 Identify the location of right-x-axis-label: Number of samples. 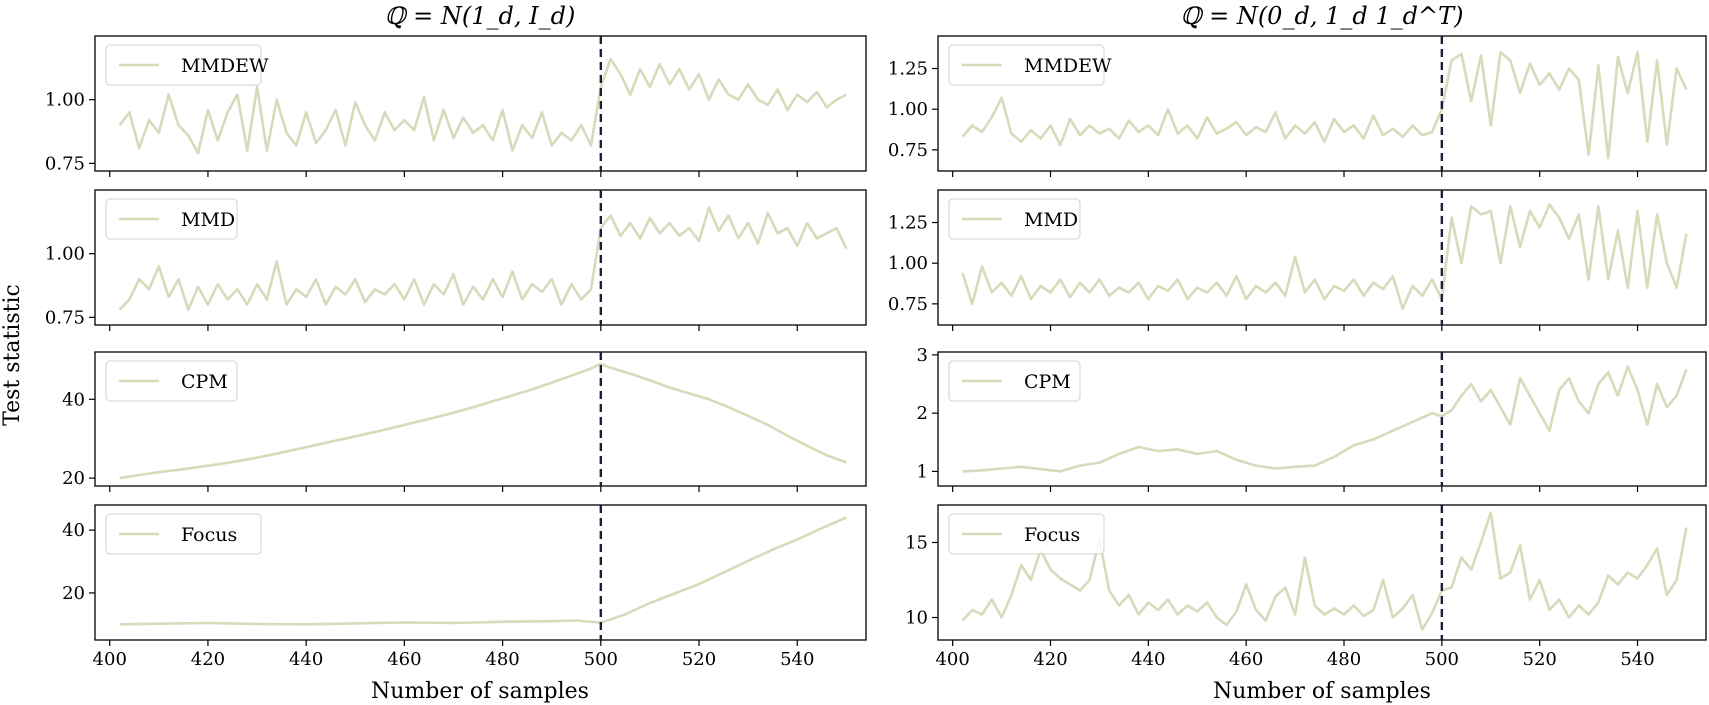
(1322, 691).